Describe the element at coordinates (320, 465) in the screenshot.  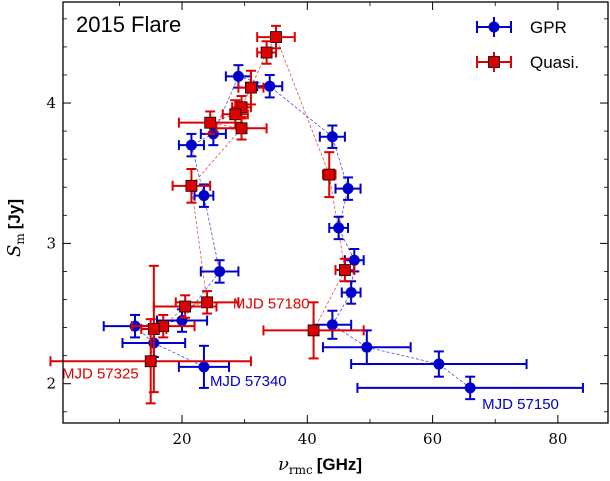
I see `x-axis-title: νrmc [GHz]` at that location.